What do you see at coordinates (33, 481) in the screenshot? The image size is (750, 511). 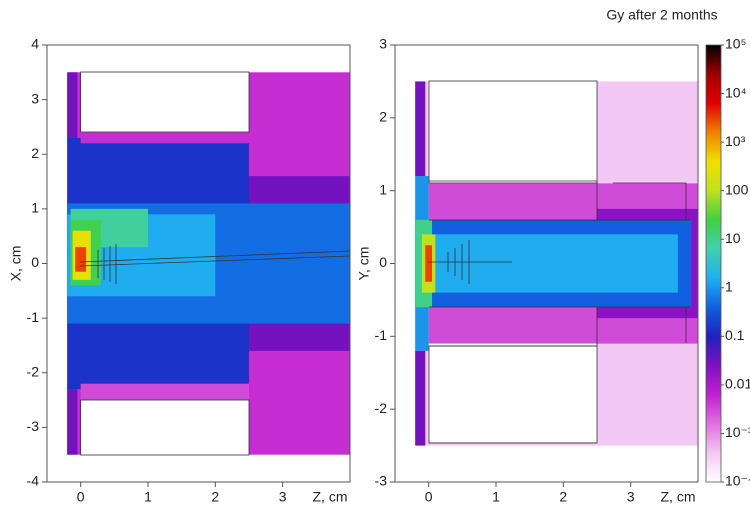 I see `y-tick-label: -4` at bounding box center [33, 481].